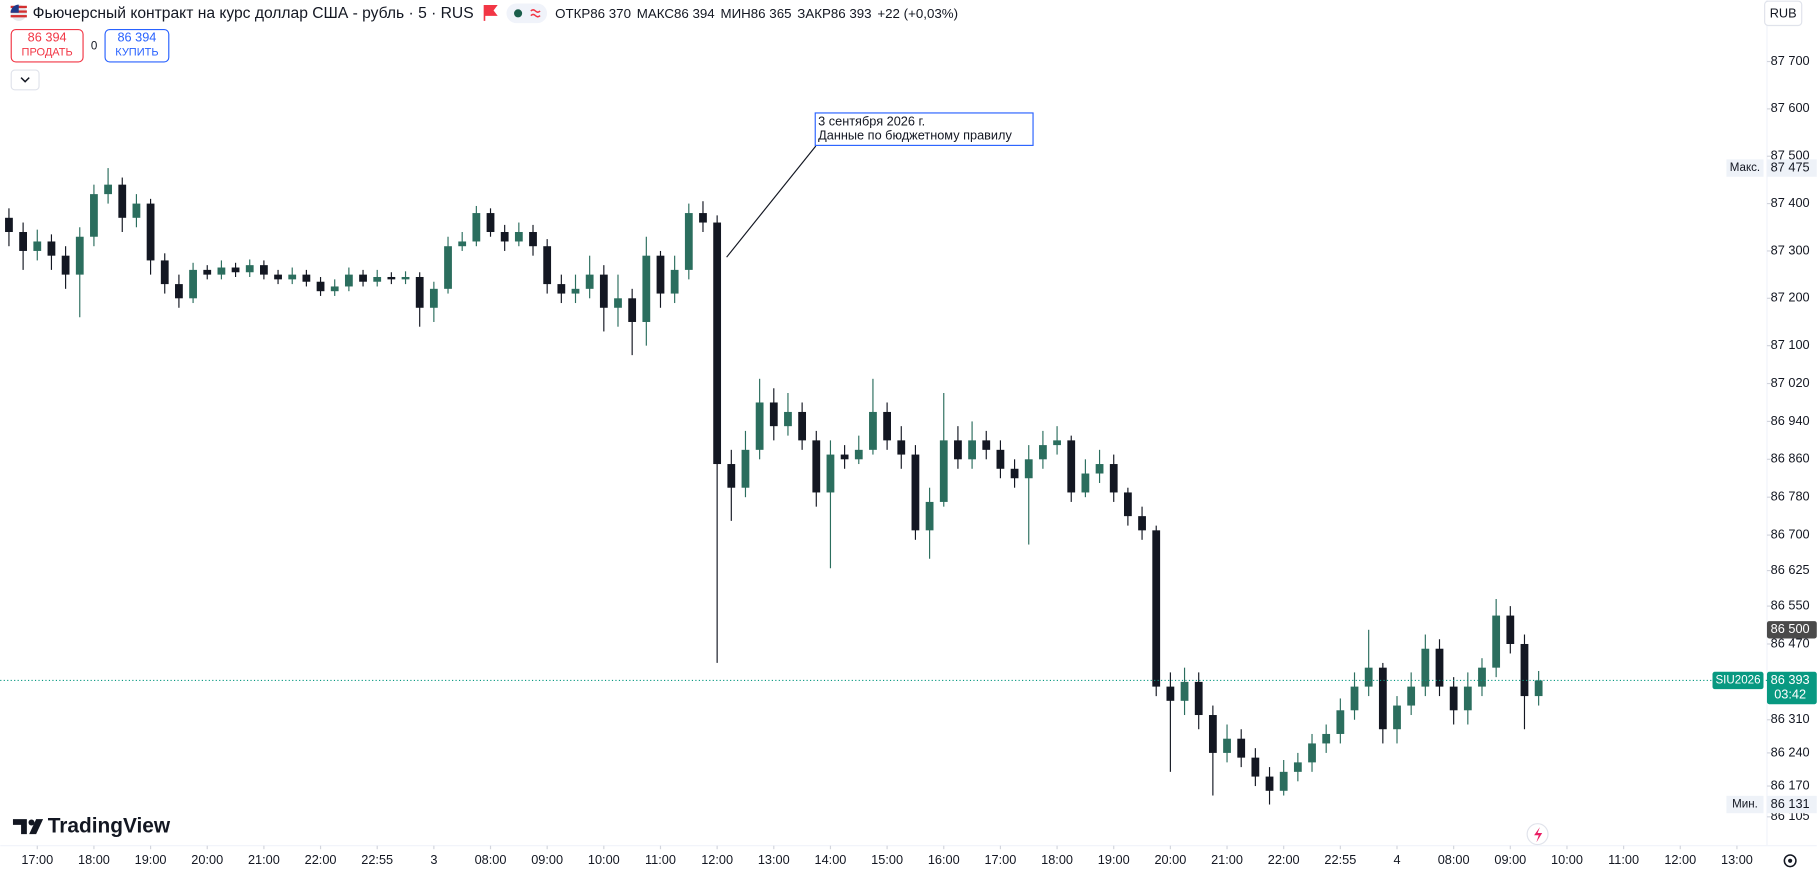  I want to click on last-price: 86 393, so click(1790, 679).